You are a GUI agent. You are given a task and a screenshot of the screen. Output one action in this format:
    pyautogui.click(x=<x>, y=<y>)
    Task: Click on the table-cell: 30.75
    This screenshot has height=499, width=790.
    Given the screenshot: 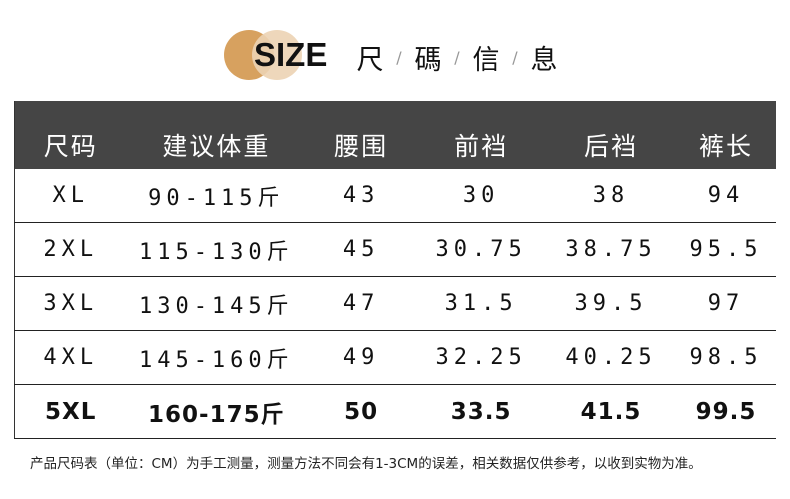 What is the action you would take?
    pyautogui.click(x=481, y=249)
    